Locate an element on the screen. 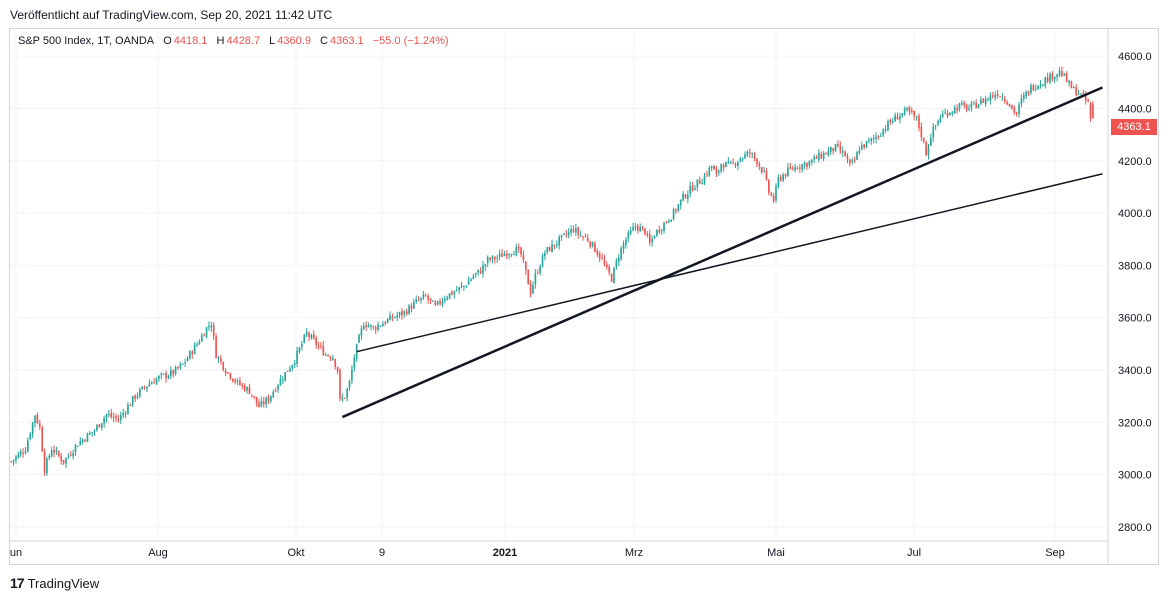 This screenshot has height=601, width=1172. close-value: 4363.1 is located at coordinates (346, 41).